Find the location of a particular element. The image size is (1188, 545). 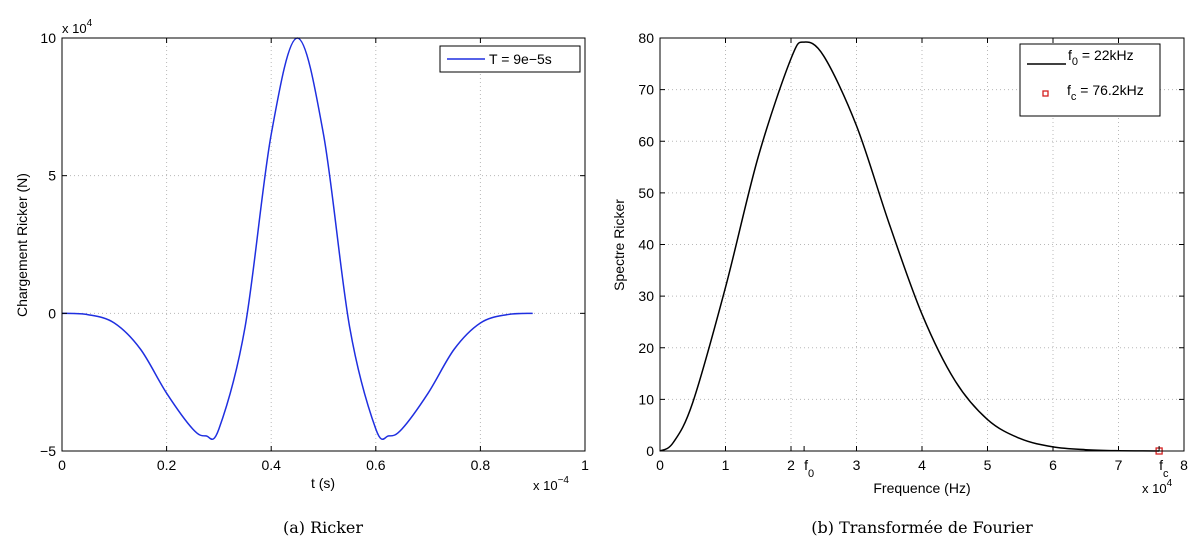

x-tick-label: 8 is located at coordinates (1184, 465).